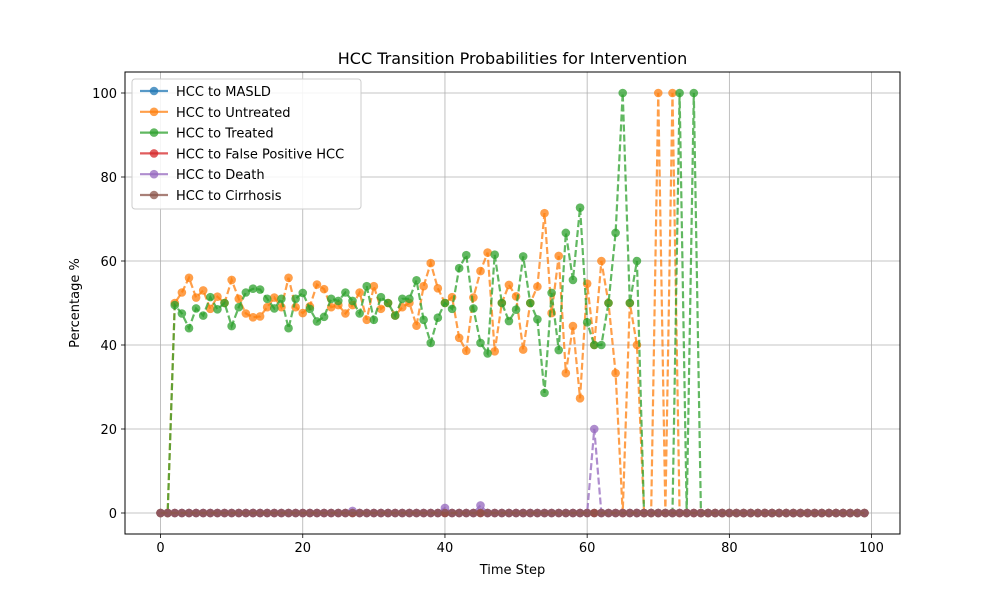 This screenshot has height=600, width=1000. What do you see at coordinates (260, 154) in the screenshot?
I see `legend-label: HCC to False Positive HCC` at bounding box center [260, 154].